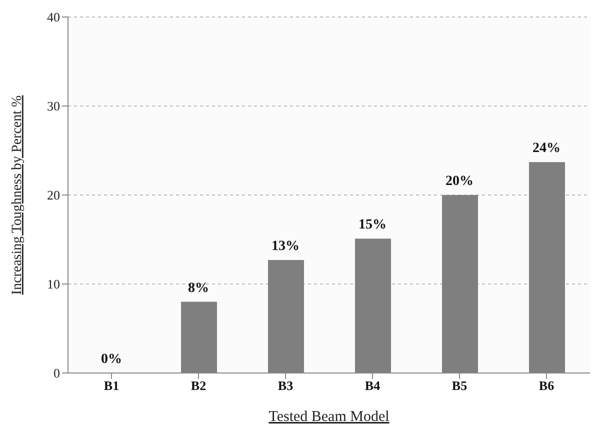  I want to click on x-axis-title: Tested Beam Model, so click(329, 417).